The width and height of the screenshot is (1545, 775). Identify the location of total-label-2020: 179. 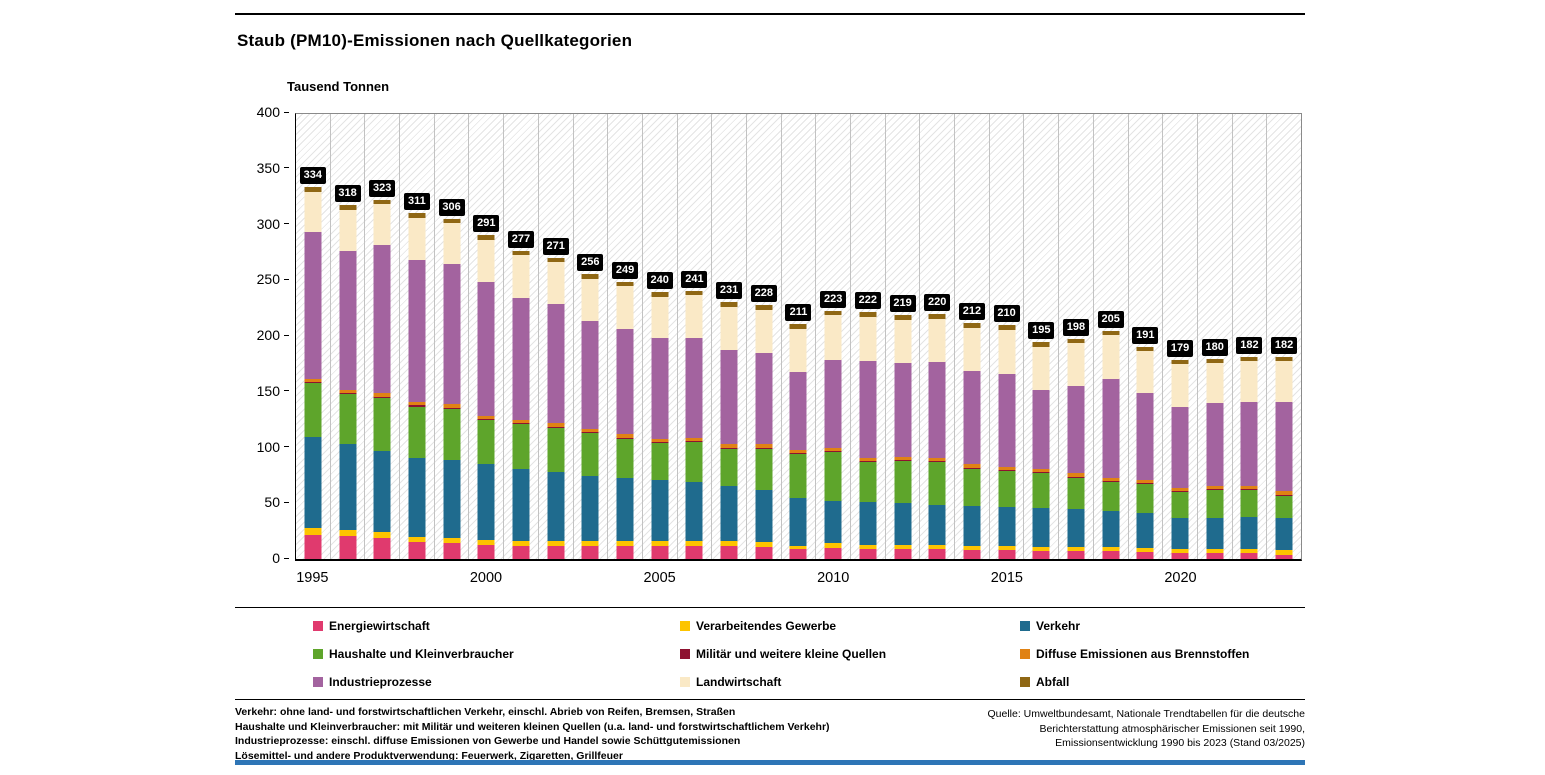
(1180, 348).